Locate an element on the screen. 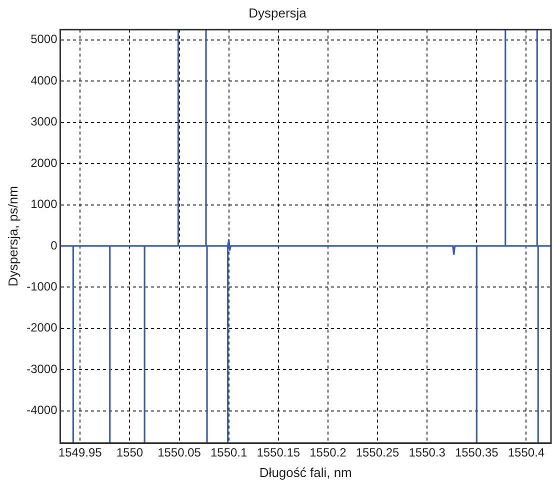 The height and width of the screenshot is (485, 553). y-tick-label: 1000 is located at coordinates (44, 204).